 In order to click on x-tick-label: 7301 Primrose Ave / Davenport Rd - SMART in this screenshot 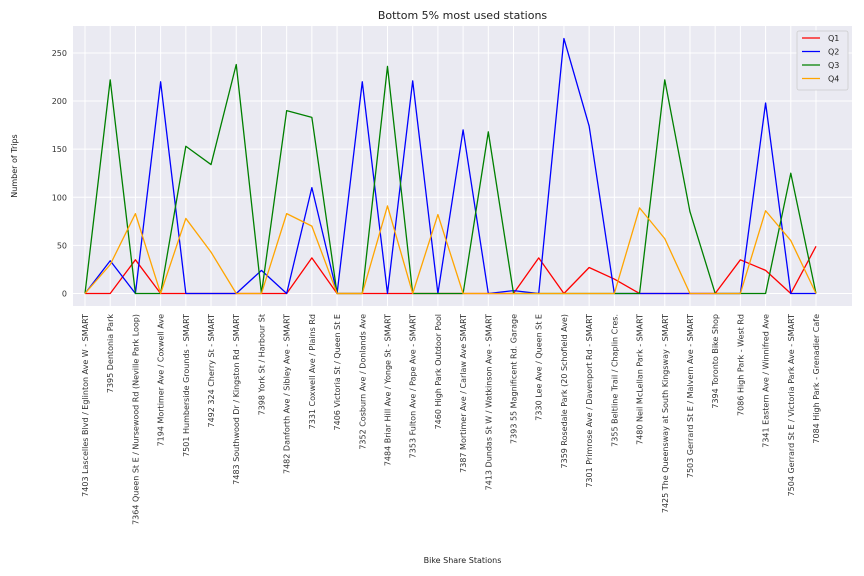, I will do `click(589, 401)`.